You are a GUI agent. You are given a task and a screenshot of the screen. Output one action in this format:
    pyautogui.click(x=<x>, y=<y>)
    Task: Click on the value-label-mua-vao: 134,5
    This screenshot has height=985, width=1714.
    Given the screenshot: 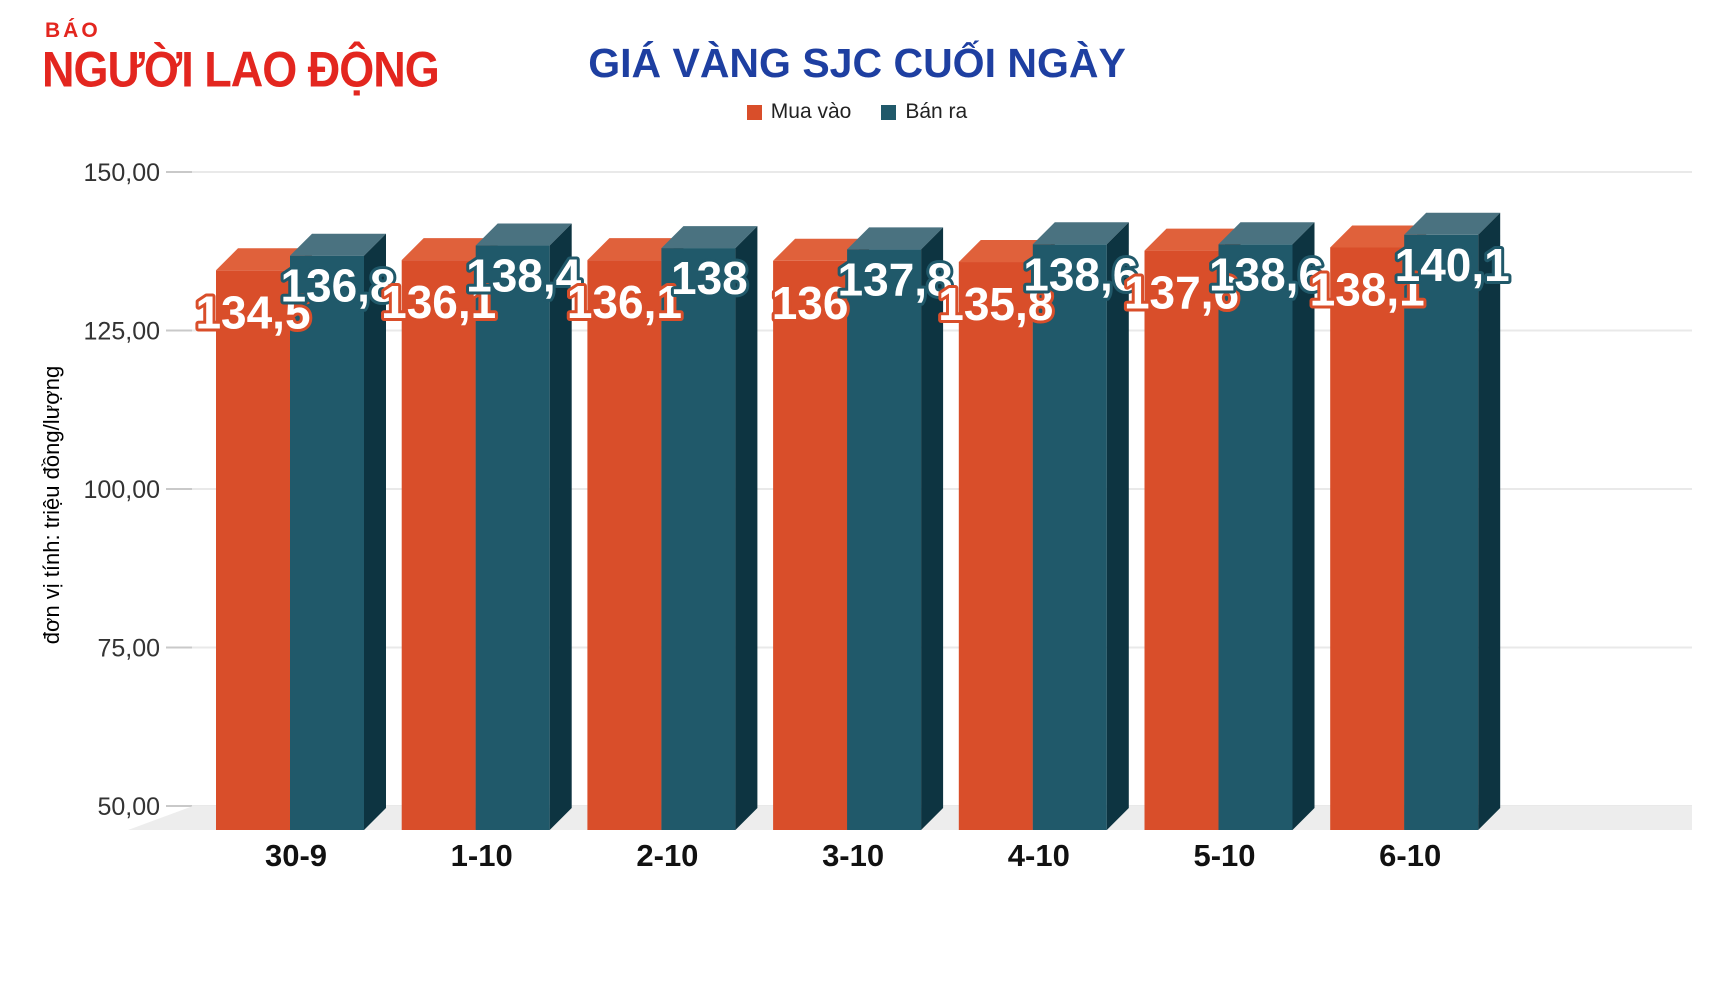 What is the action you would take?
    pyautogui.click(x=252, y=312)
    